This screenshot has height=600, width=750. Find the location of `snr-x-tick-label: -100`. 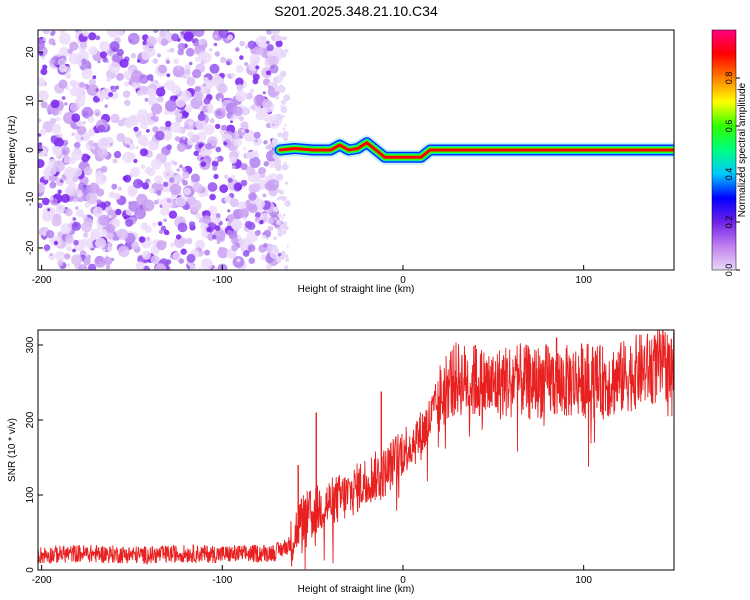

snr-x-tick-label: -100 is located at coordinates (222, 580).